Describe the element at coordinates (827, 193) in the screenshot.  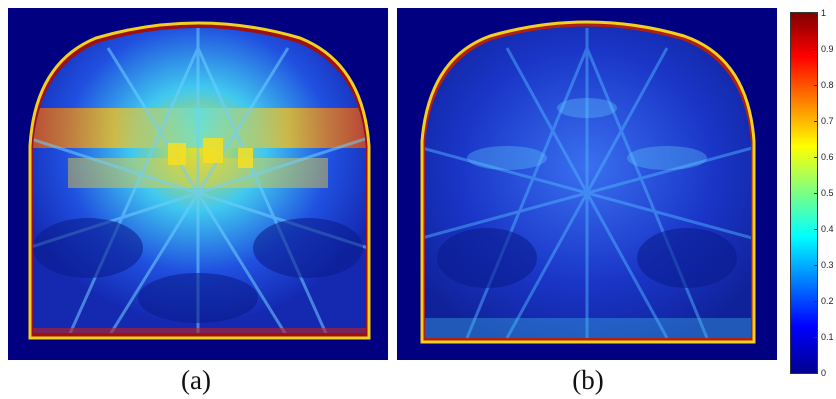
I see `colorbar-tick-label: 0.5` at that location.